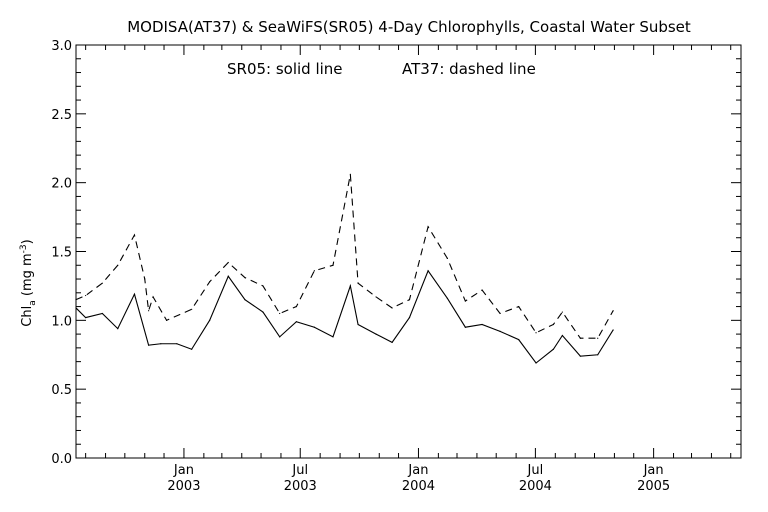 Image resolution: width=768 pixels, height=512 pixels. I want to click on y-tick-label: 2.5, so click(61, 115).